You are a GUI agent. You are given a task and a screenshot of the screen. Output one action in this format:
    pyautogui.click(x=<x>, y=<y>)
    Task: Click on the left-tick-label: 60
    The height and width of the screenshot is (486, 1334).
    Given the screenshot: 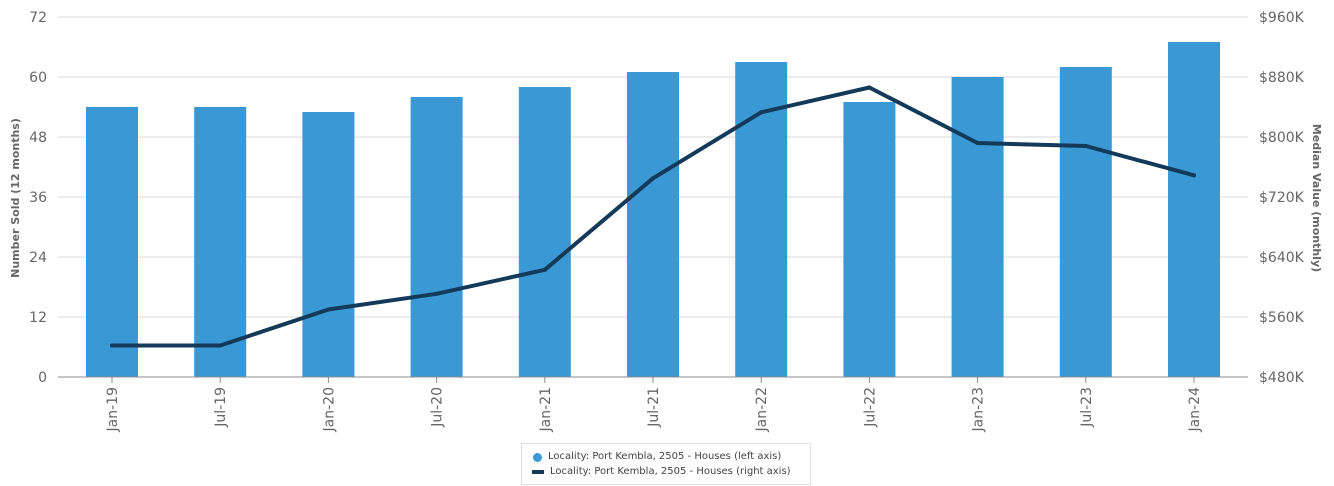 What is the action you would take?
    pyautogui.click(x=38, y=78)
    